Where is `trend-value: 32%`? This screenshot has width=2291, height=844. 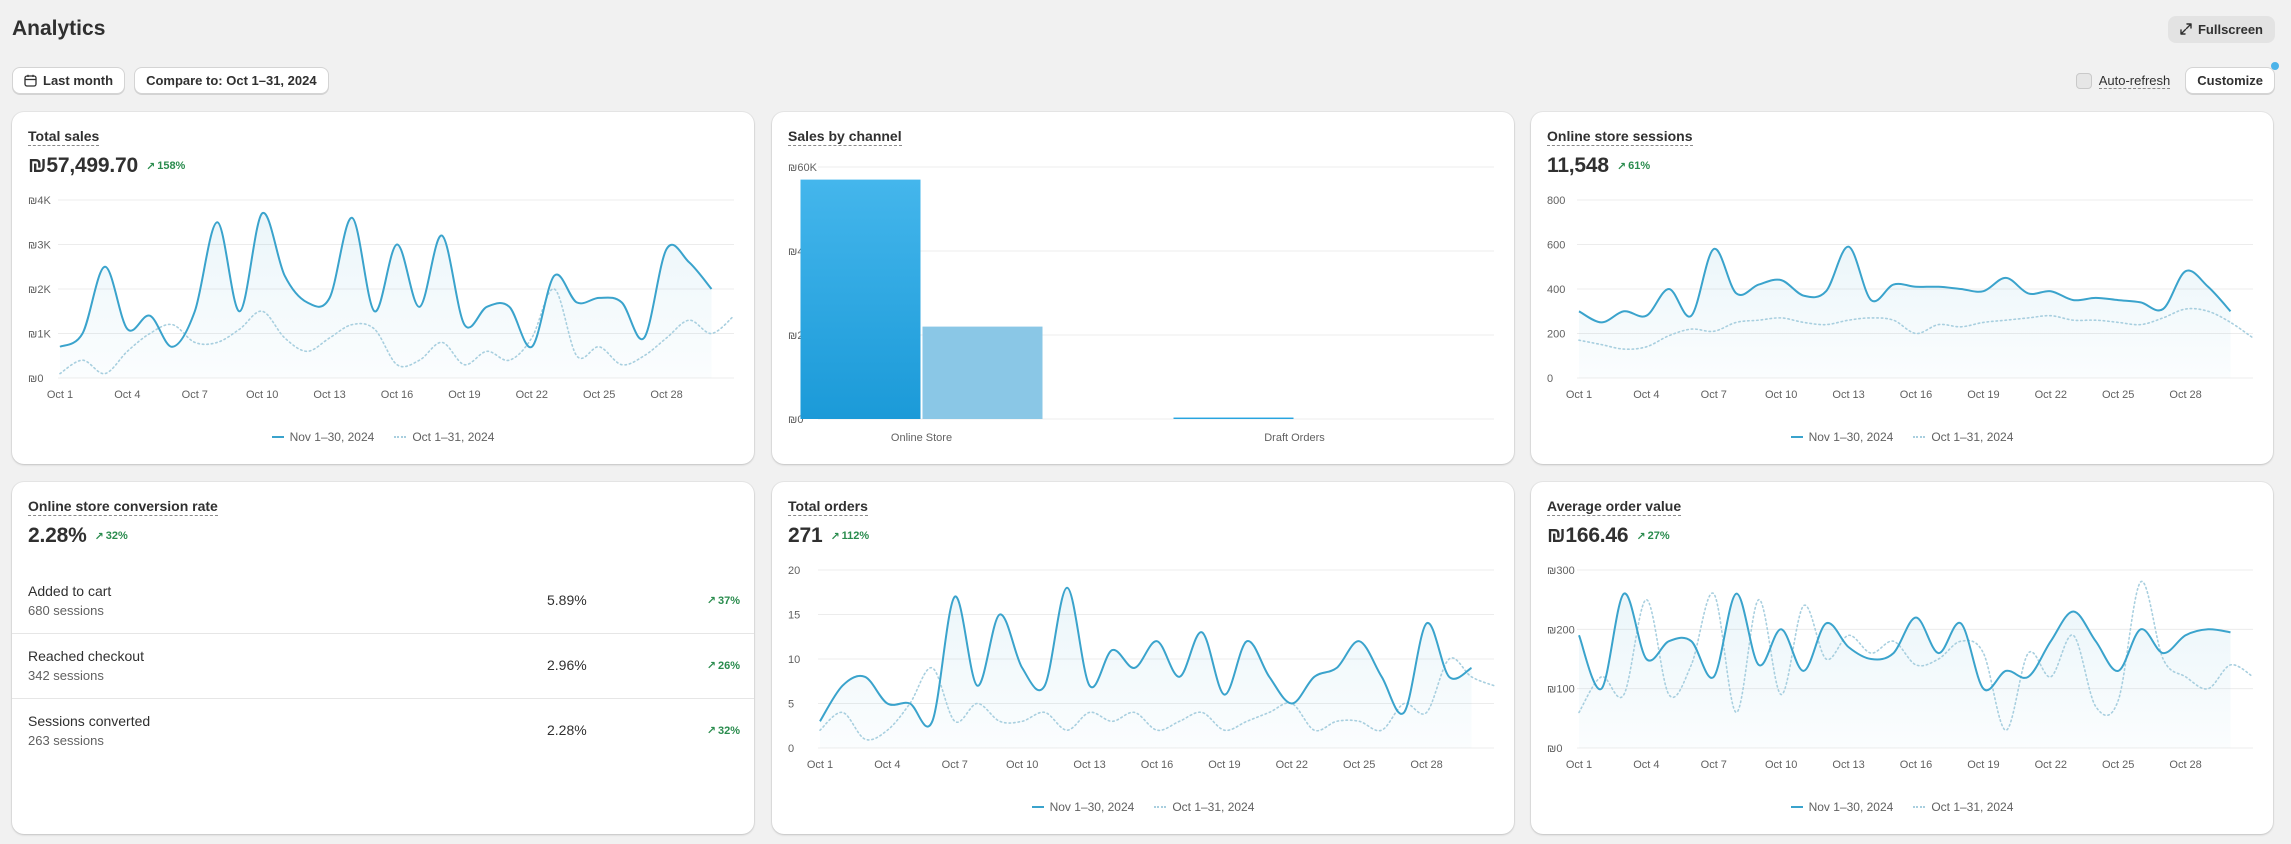
trend-value: 32% is located at coordinates (116, 536).